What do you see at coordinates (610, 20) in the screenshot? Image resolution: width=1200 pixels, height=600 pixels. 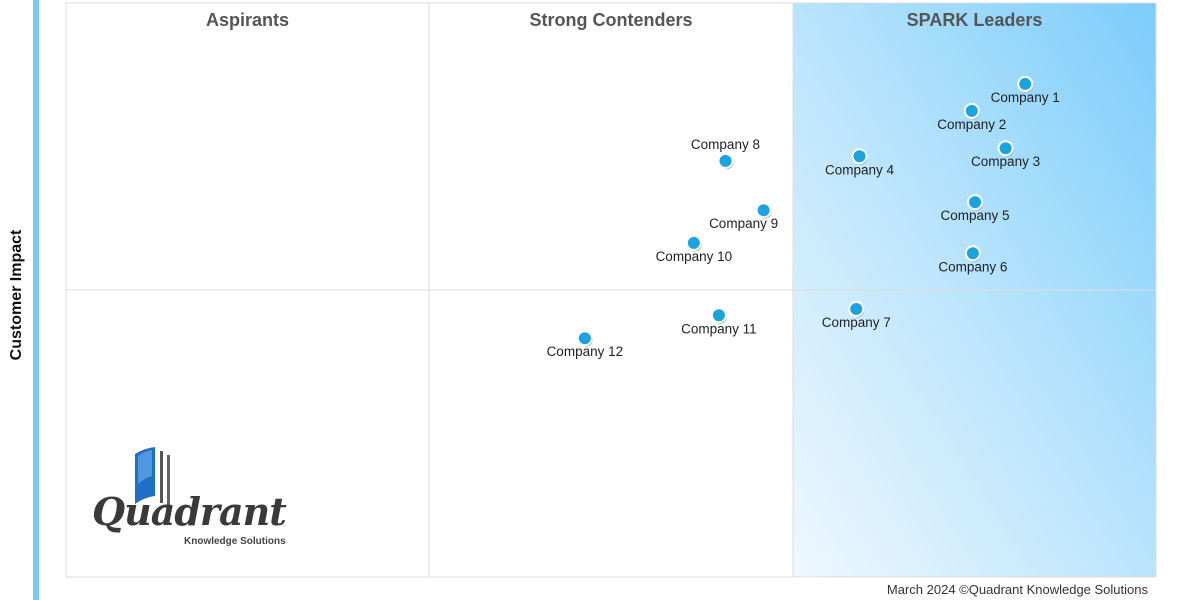 I see `quadrant-label: Strong Contenders` at bounding box center [610, 20].